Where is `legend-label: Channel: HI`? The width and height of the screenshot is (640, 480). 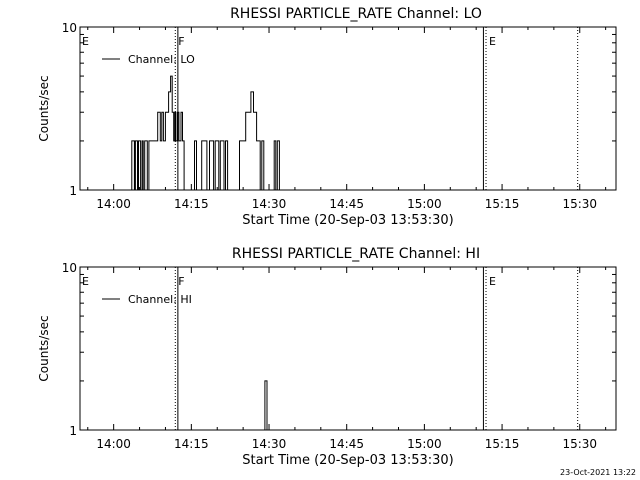 legend-label: Channel: HI is located at coordinates (160, 299).